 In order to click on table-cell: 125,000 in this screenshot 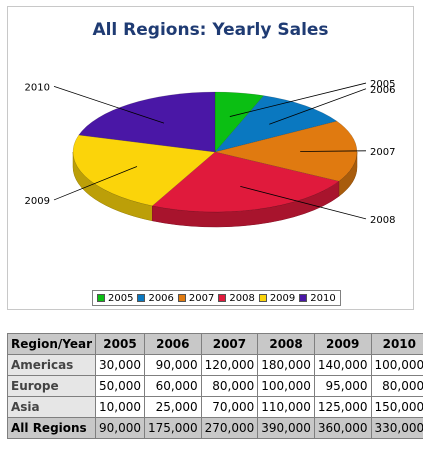, I will do `click(342, 407)`.